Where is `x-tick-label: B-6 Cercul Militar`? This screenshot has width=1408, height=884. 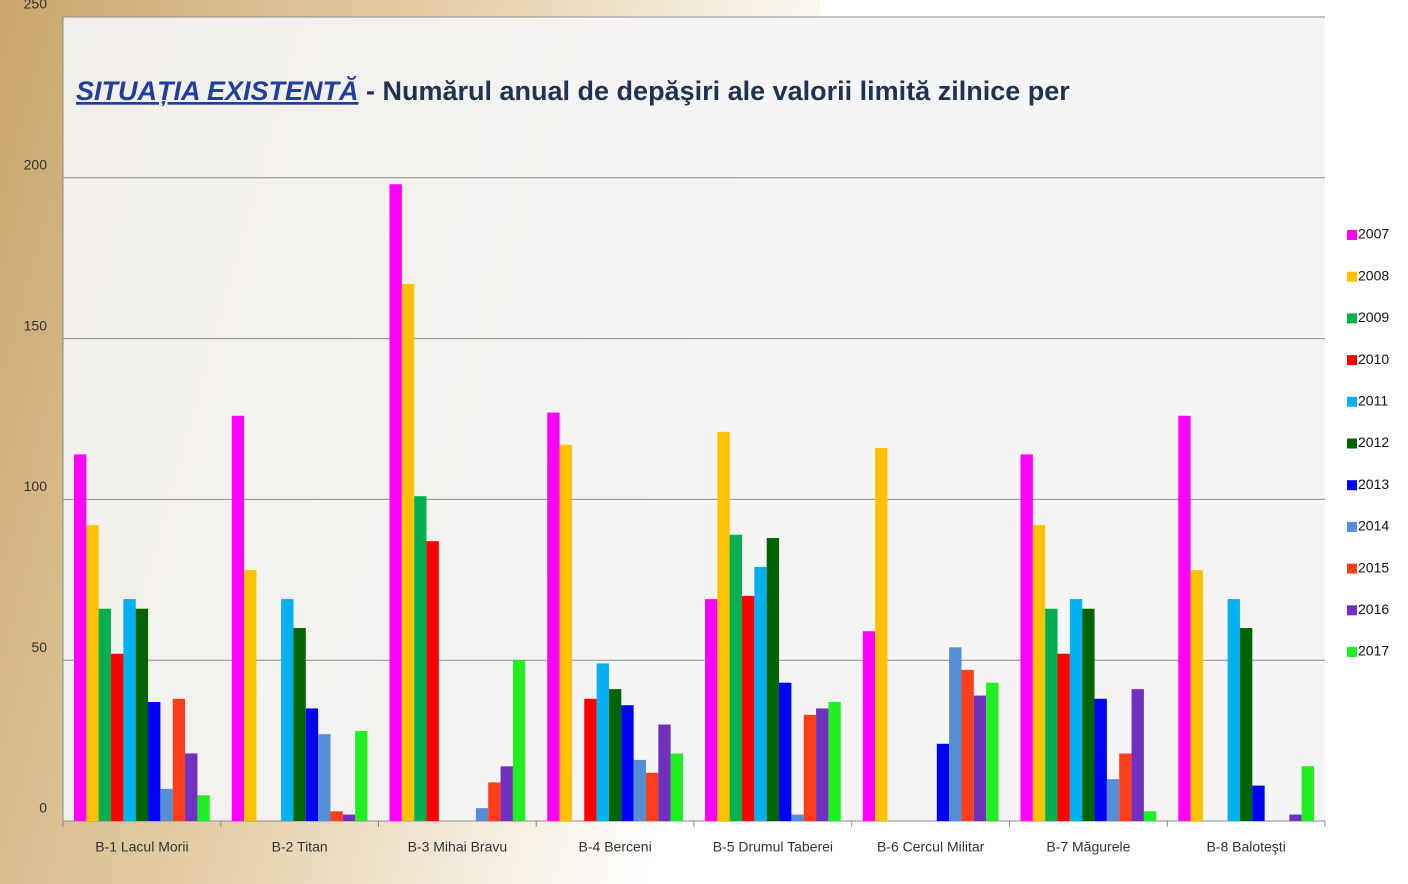 x-tick-label: B-6 Cercul Militar is located at coordinates (931, 847).